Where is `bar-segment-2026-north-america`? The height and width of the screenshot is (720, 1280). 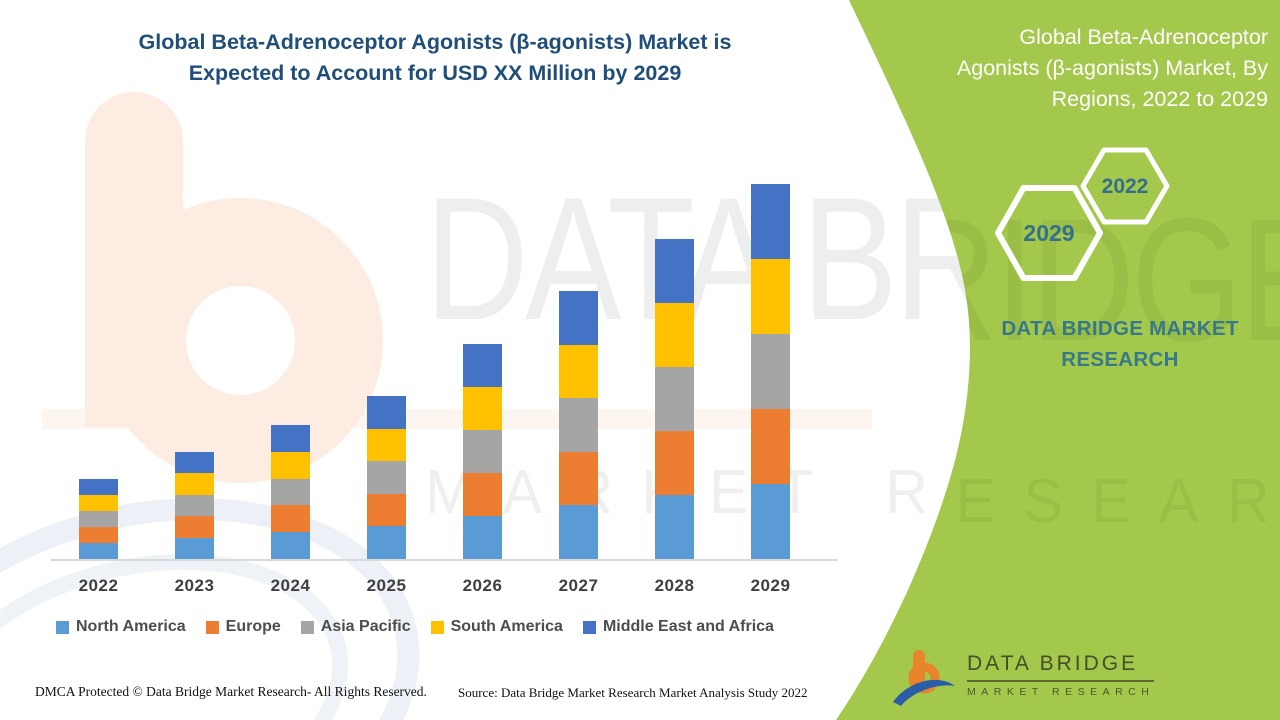 bar-segment-2026-north-america is located at coordinates (482, 537).